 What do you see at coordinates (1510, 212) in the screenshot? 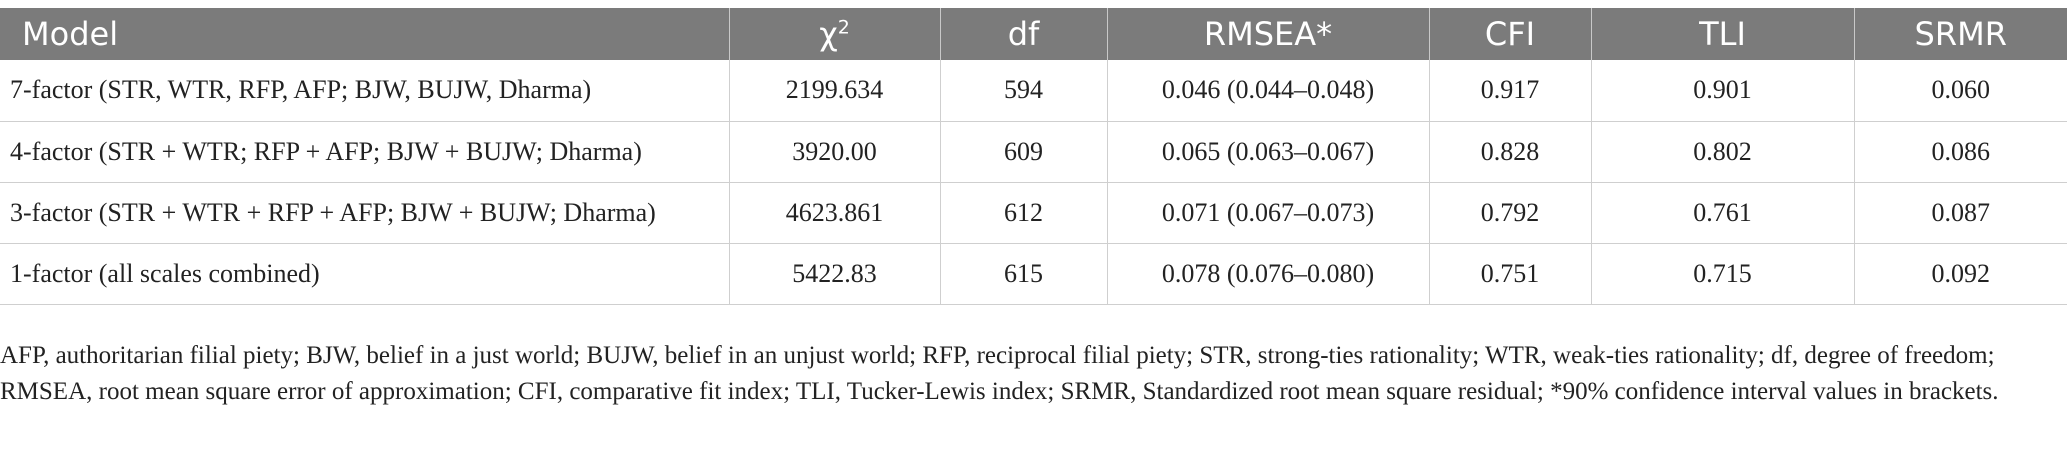
I see `cell-cfi: 0.792` at bounding box center [1510, 212].